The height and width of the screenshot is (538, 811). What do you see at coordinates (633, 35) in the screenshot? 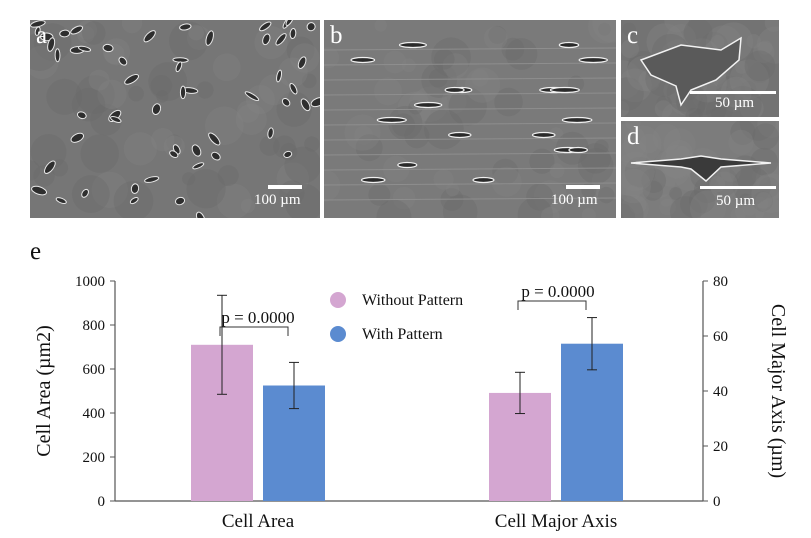
I see `panel-label-c: c` at bounding box center [633, 35].